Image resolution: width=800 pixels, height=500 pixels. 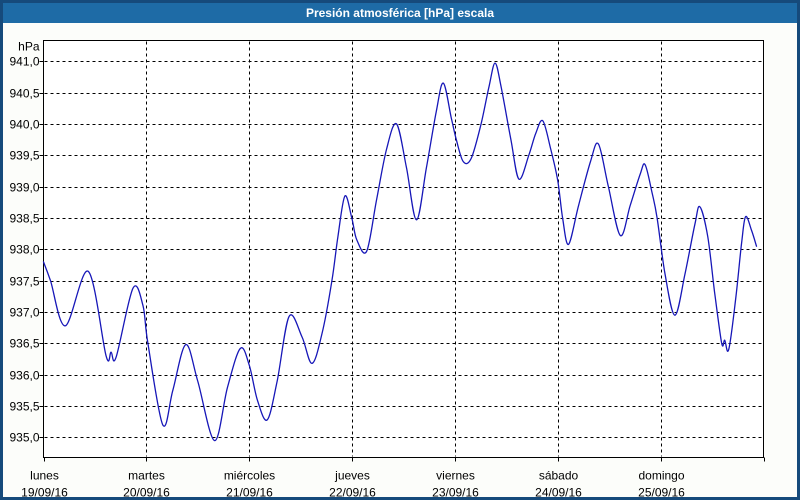 I want to click on x-day-date-label: 24/09/16, so click(x=558, y=492).